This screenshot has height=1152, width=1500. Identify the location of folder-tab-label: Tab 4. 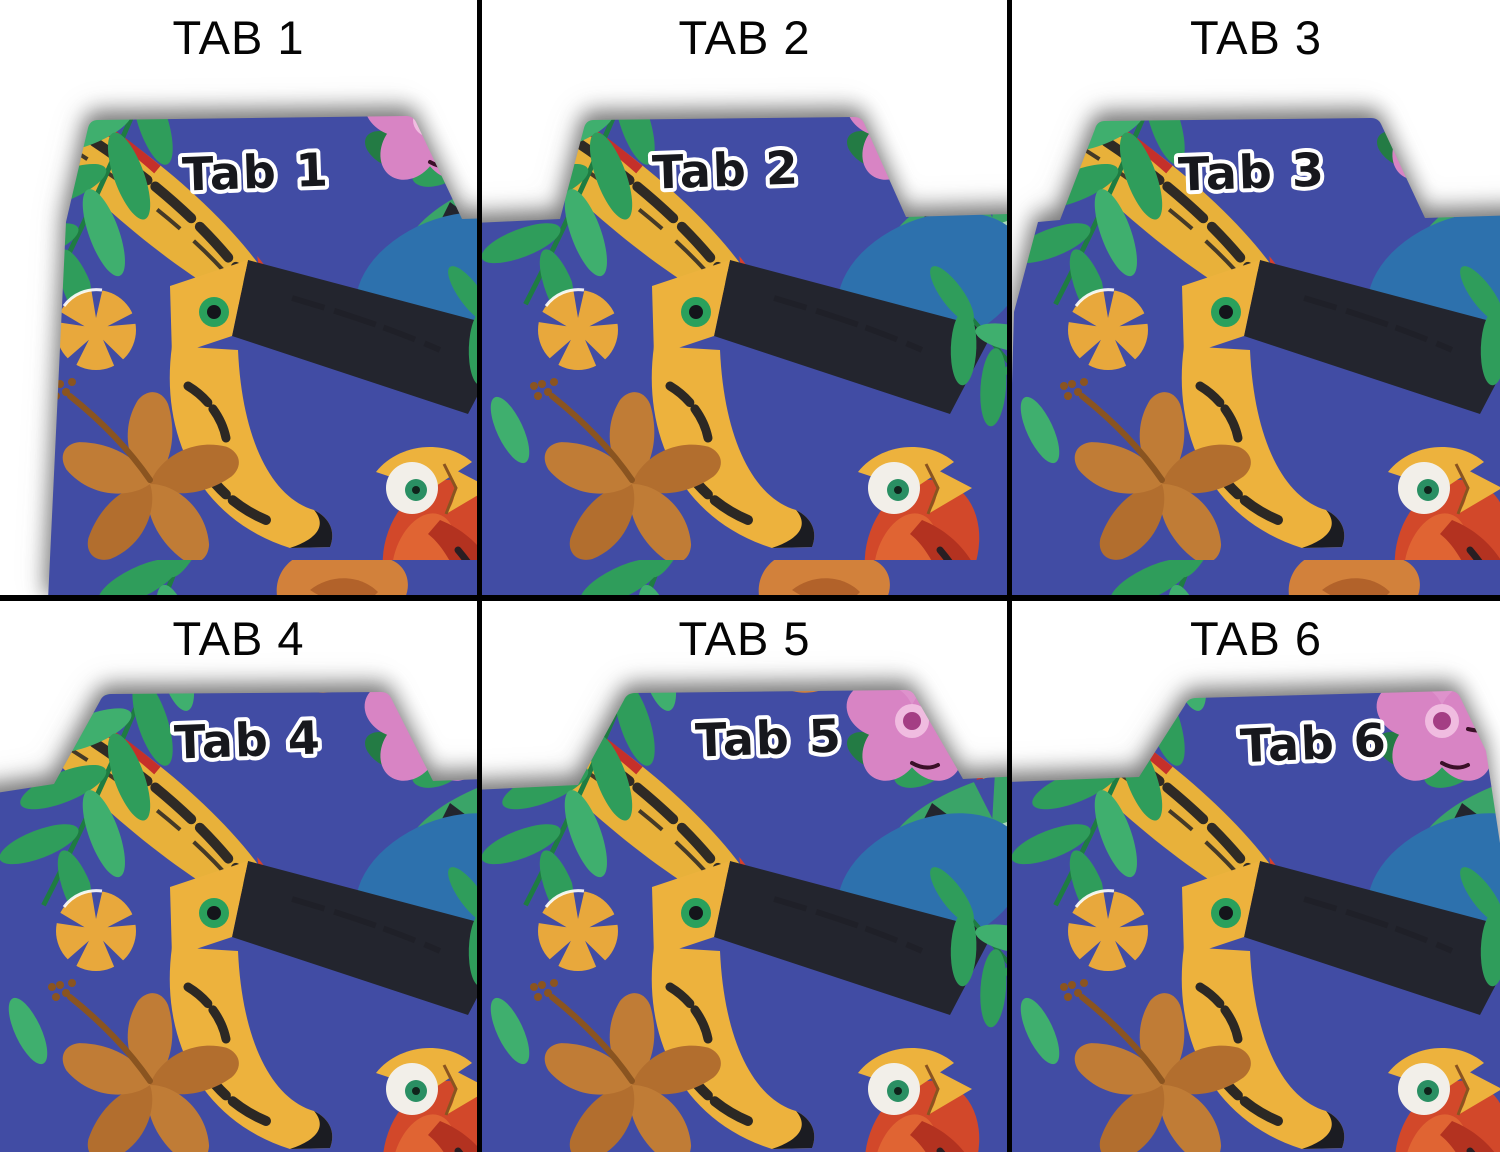
(247, 739).